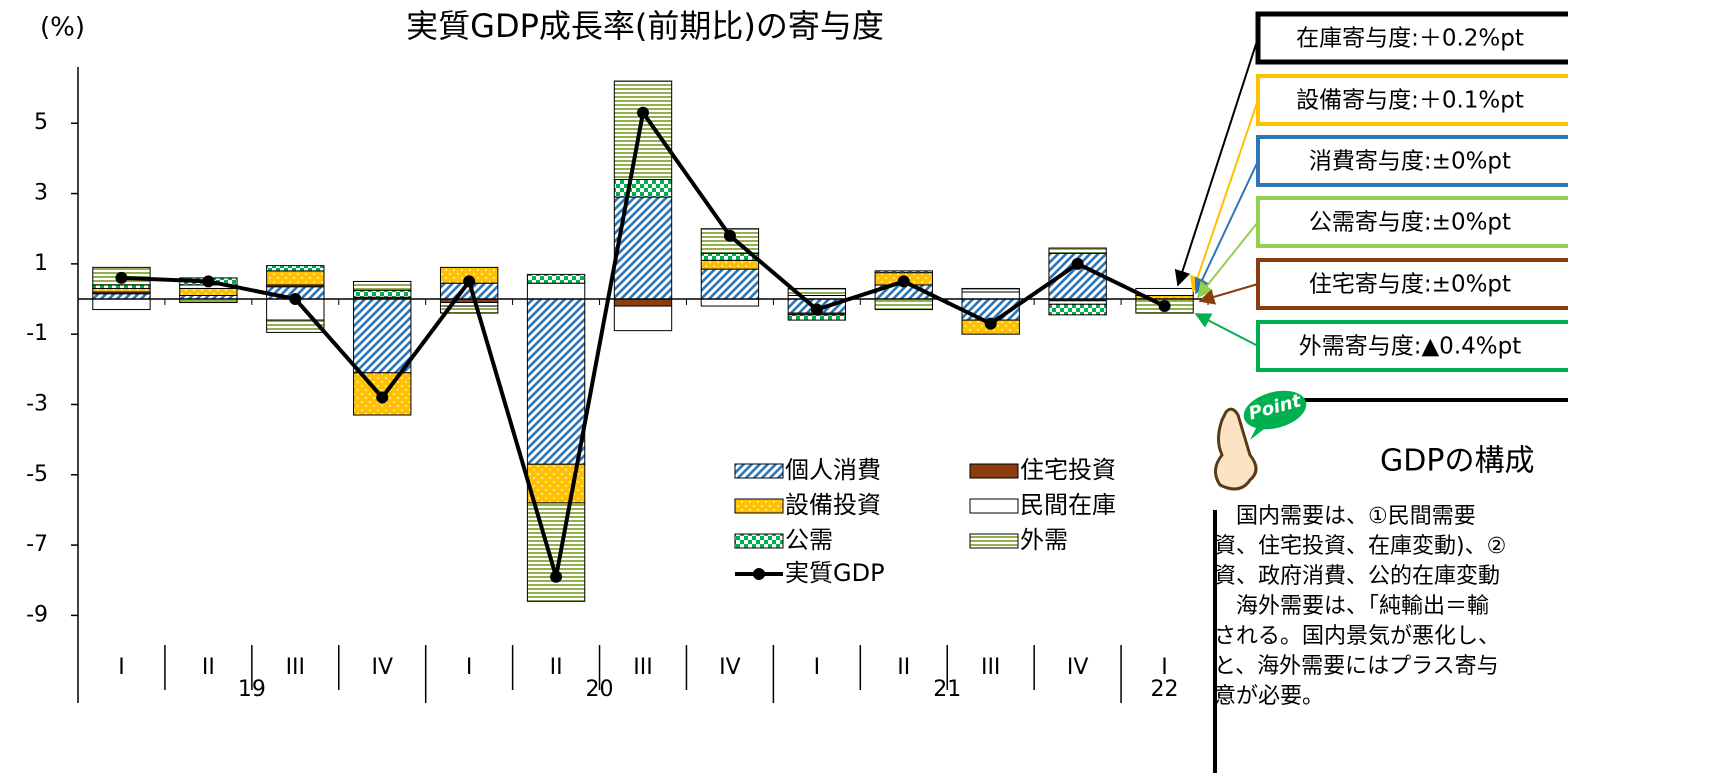 The height and width of the screenshot is (773, 1723). What do you see at coordinates (1357, 636) in the screenshot?
I see `point-line: される。国内景気が悪化し、` at bounding box center [1357, 636].